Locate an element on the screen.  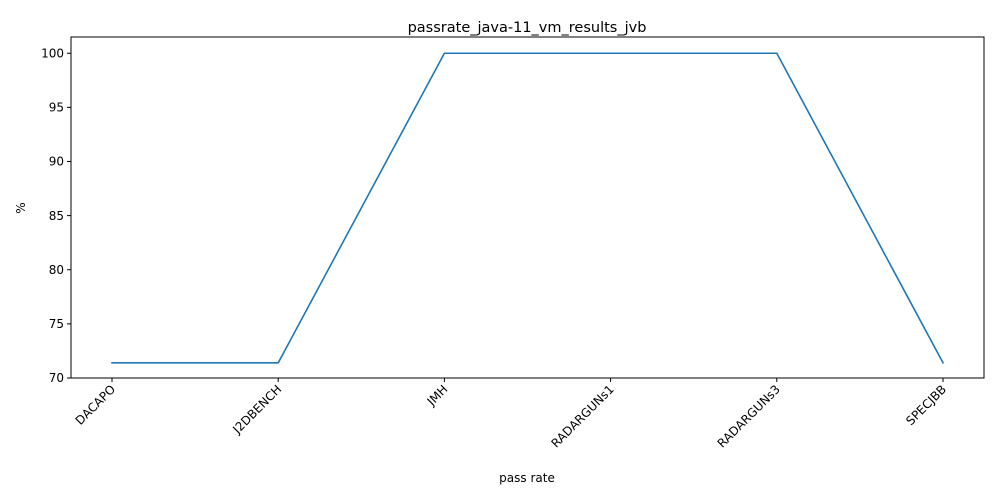
x-tick-label: SPECJBB is located at coordinates (926, 405).